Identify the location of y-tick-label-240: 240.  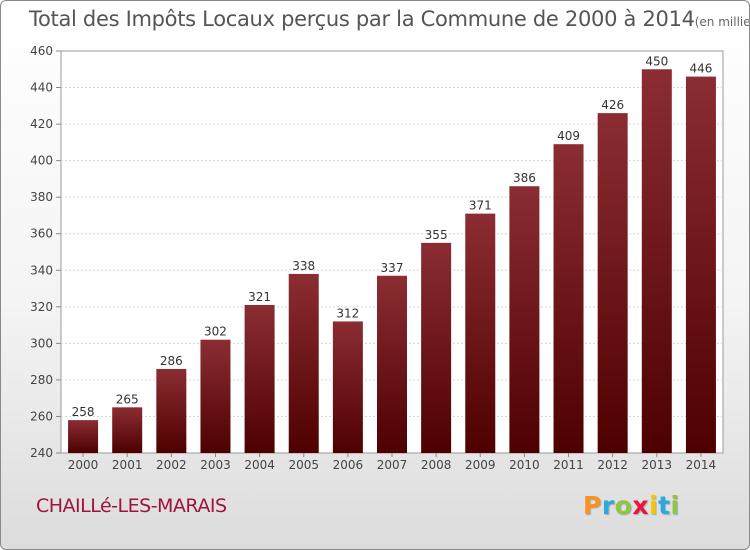
(41, 453).